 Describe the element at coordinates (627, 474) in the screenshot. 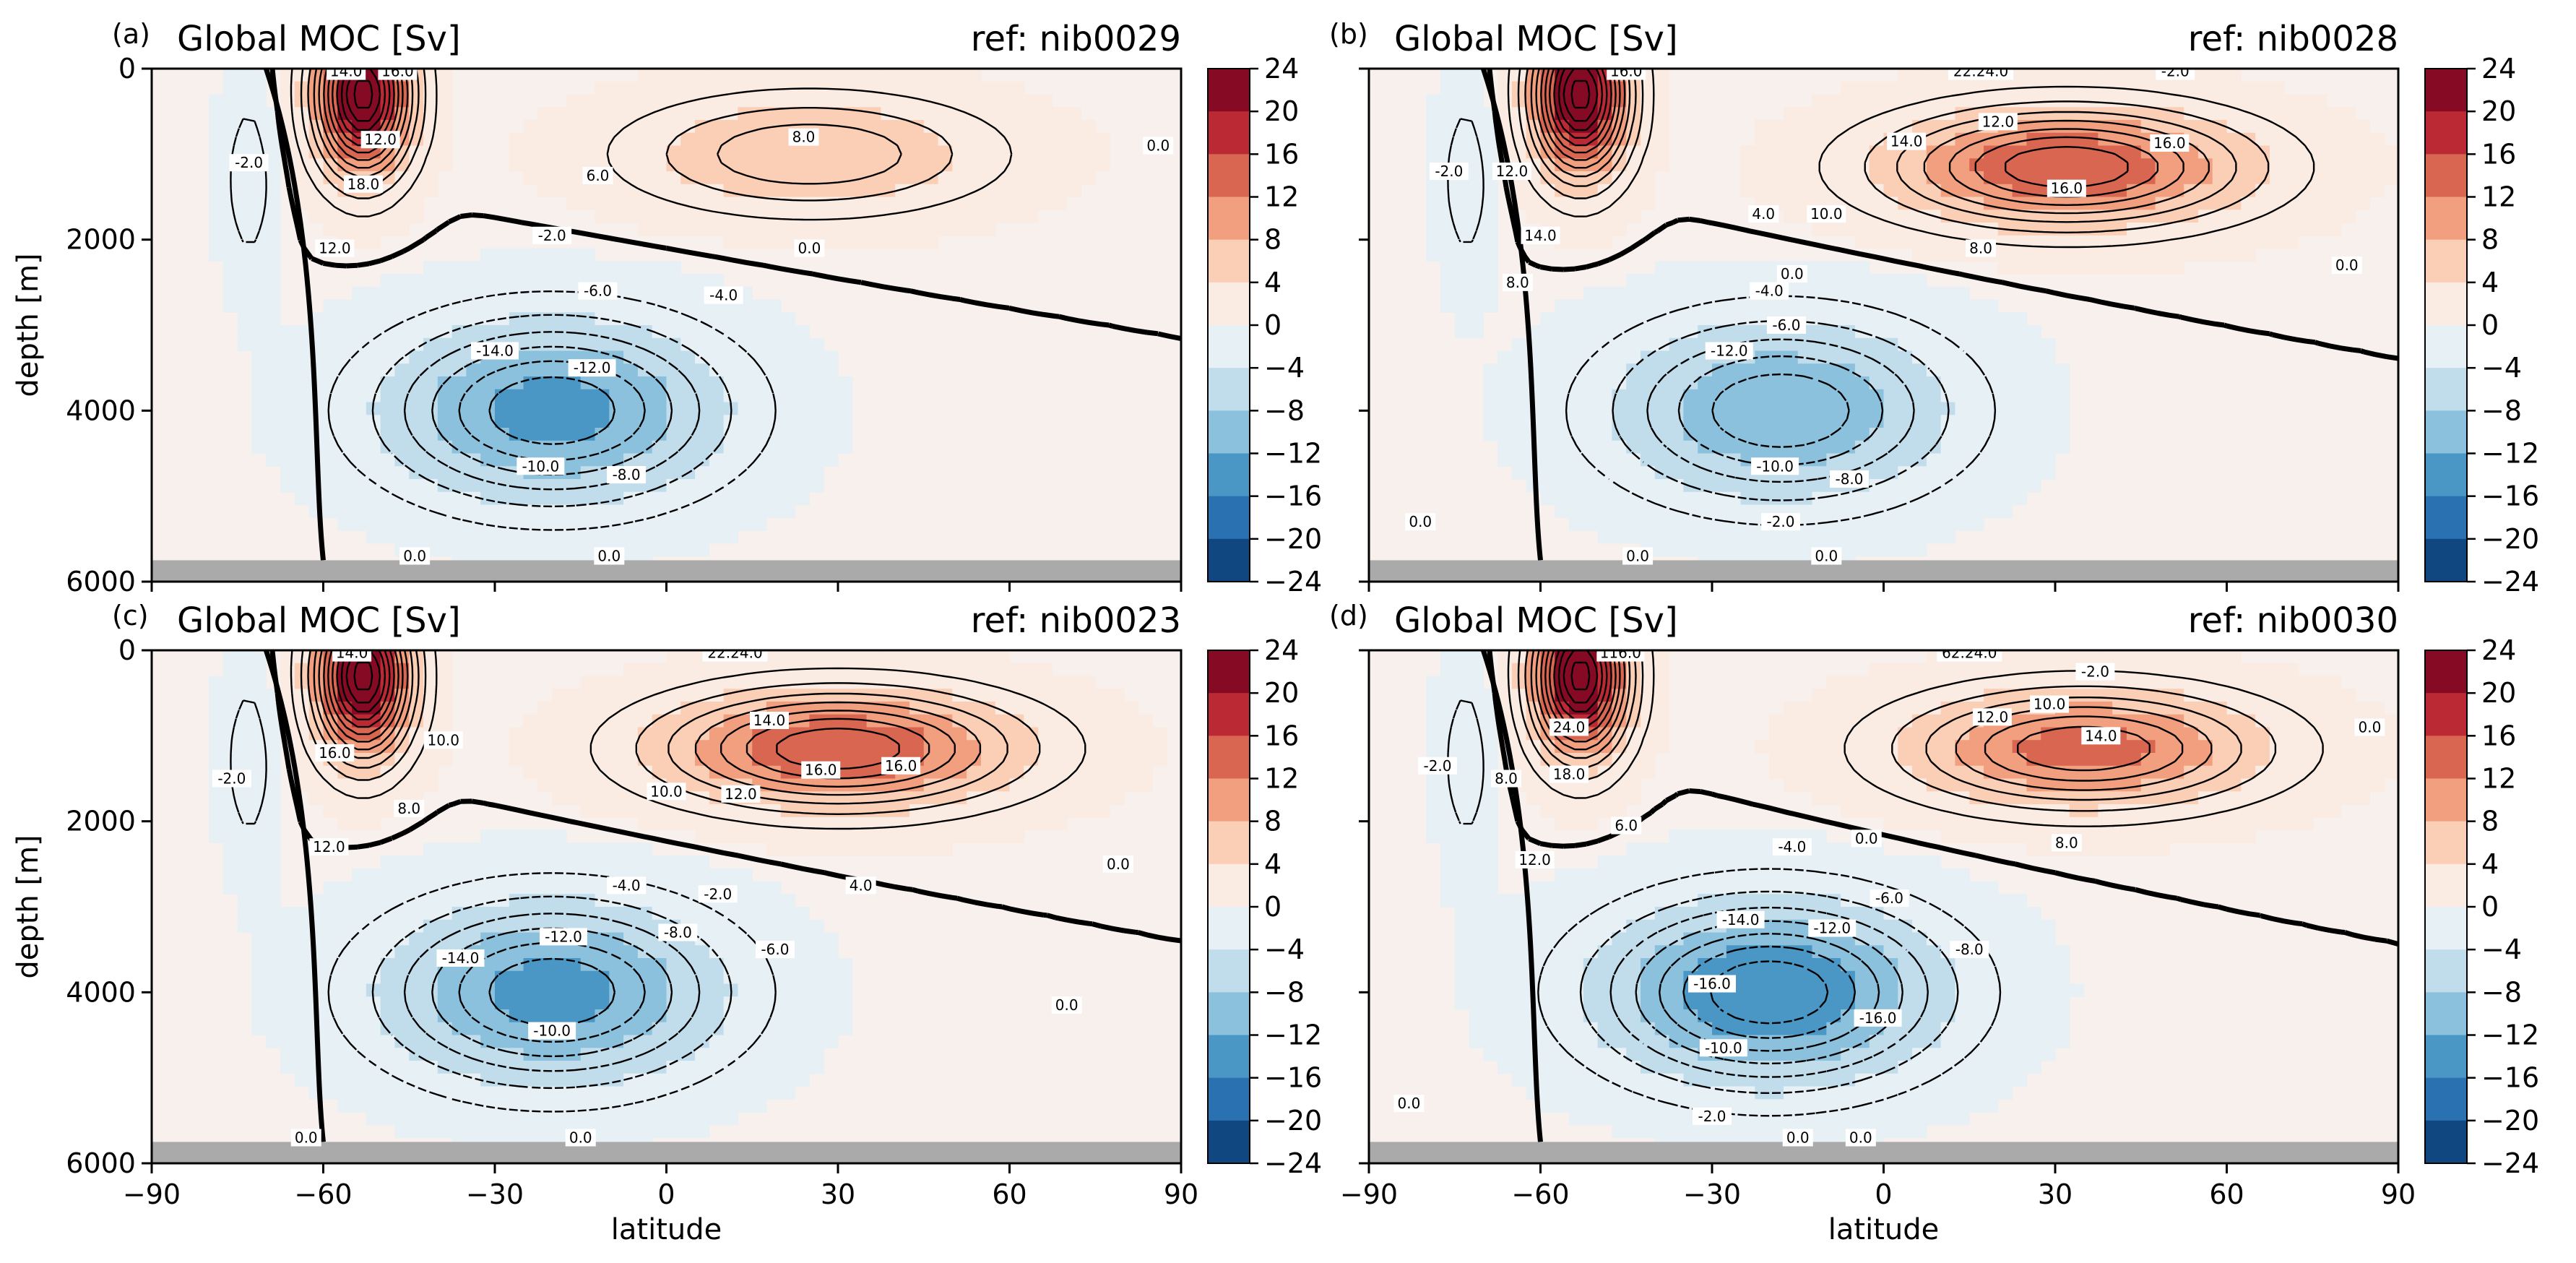

I see `contour-label: -8.0` at that location.